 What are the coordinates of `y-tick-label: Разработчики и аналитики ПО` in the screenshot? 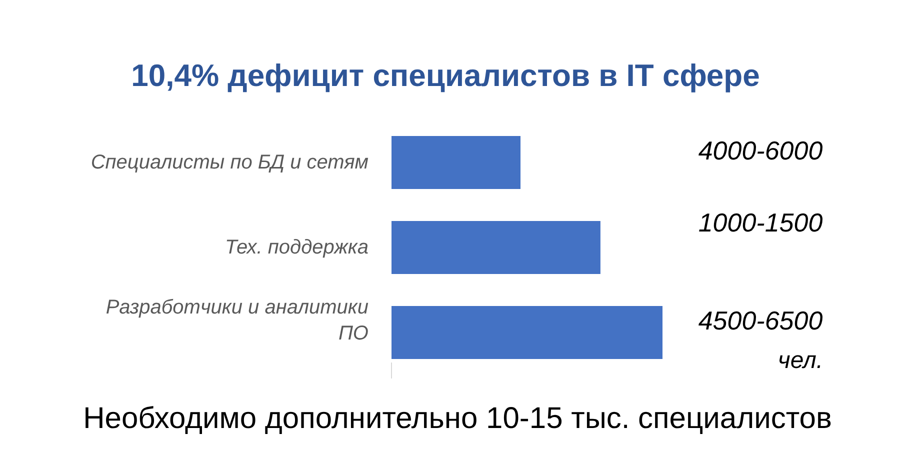 It's located at (237, 320).